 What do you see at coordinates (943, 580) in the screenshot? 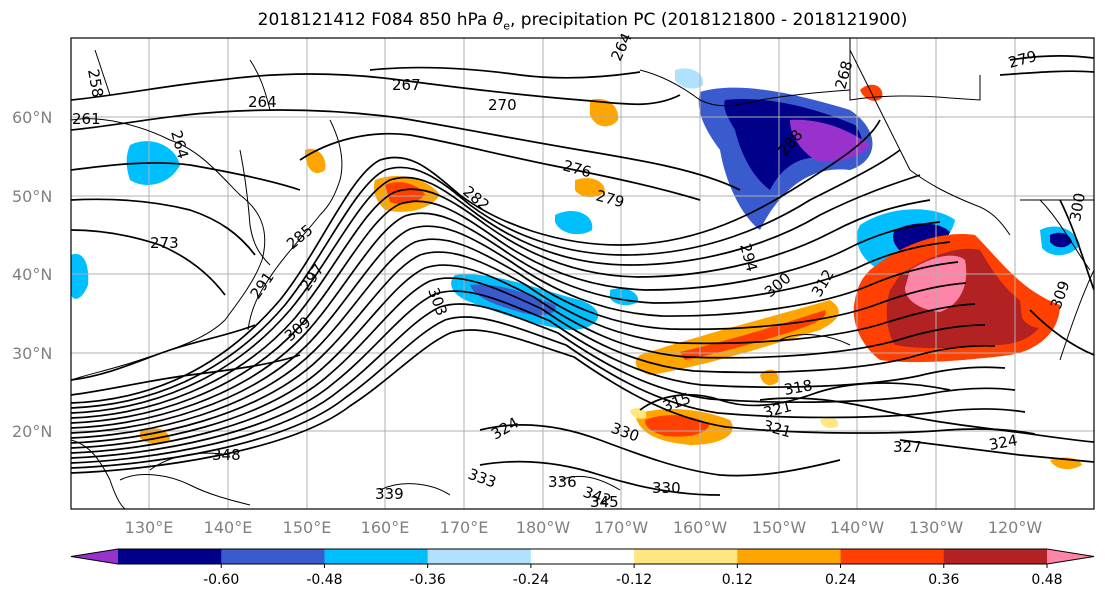
I see `colorbar-tick-label: 0.36` at bounding box center [943, 580].